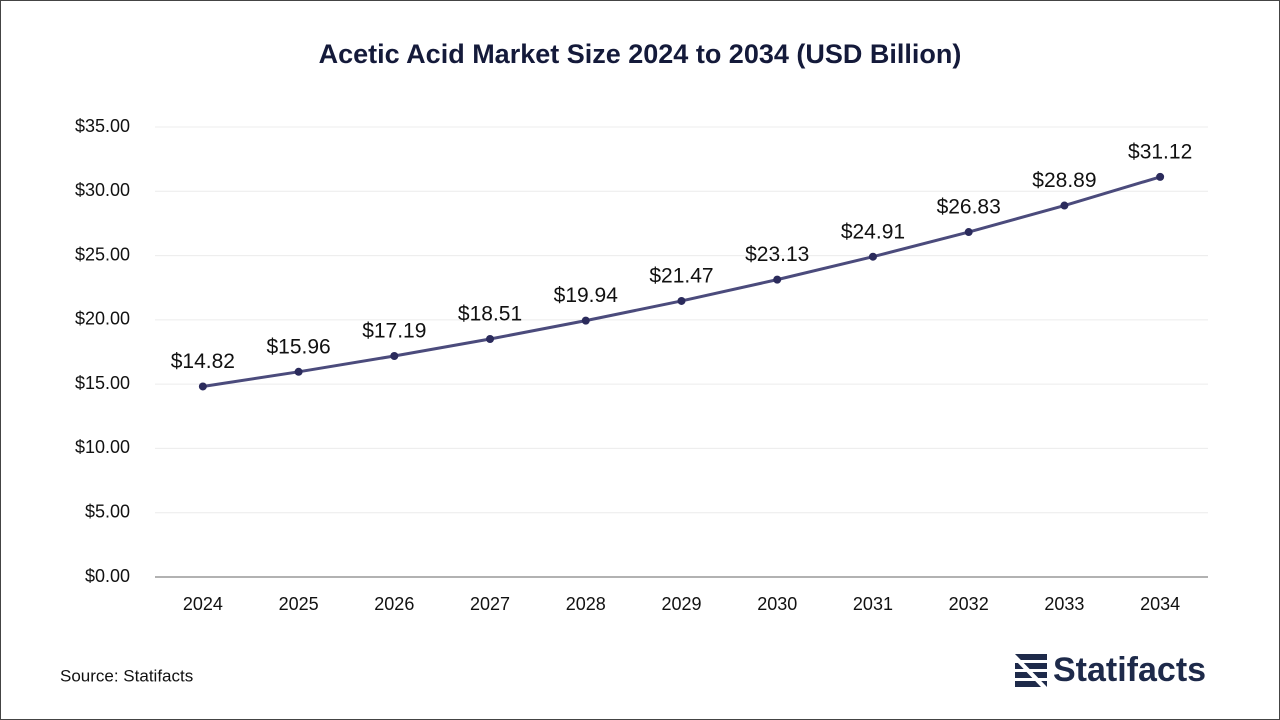 This screenshot has height=720, width=1280. Describe the element at coordinates (1031, 670) in the screenshot. I see `logo-icon` at that location.